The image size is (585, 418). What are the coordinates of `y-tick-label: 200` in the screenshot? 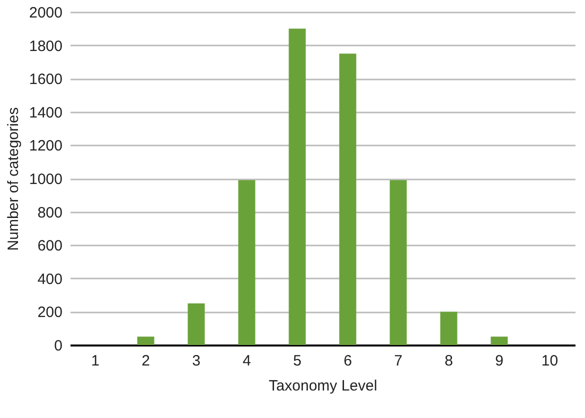 It's located at (49, 313).